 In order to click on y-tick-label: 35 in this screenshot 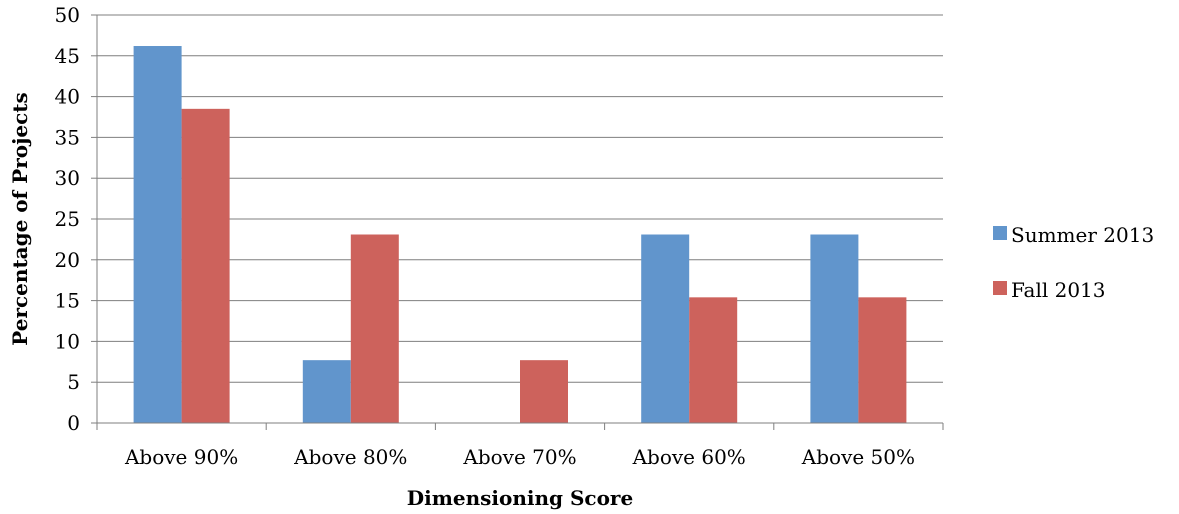, I will do `click(67, 137)`.